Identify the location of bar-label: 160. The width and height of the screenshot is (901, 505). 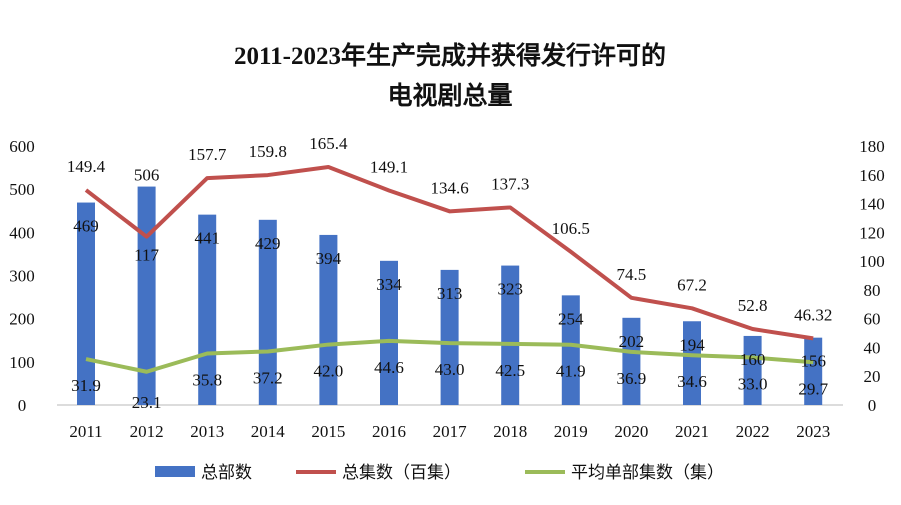
(753, 359).